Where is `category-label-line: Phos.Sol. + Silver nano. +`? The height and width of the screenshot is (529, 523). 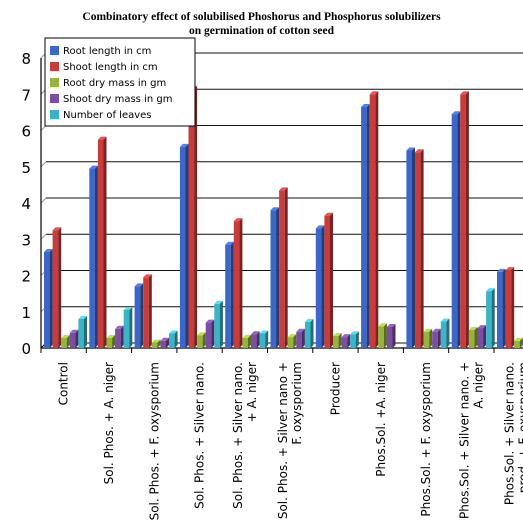
category-label-line: Phos.Sol. + Silver nano. + is located at coordinates (464, 440).